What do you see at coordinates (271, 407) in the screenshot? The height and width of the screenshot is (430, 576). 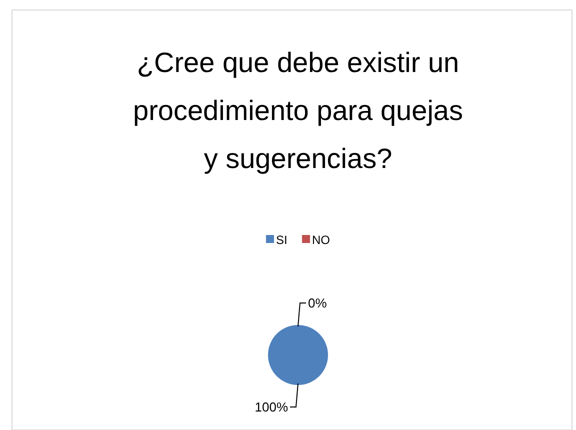 I see `data-label: 100%` at bounding box center [271, 407].